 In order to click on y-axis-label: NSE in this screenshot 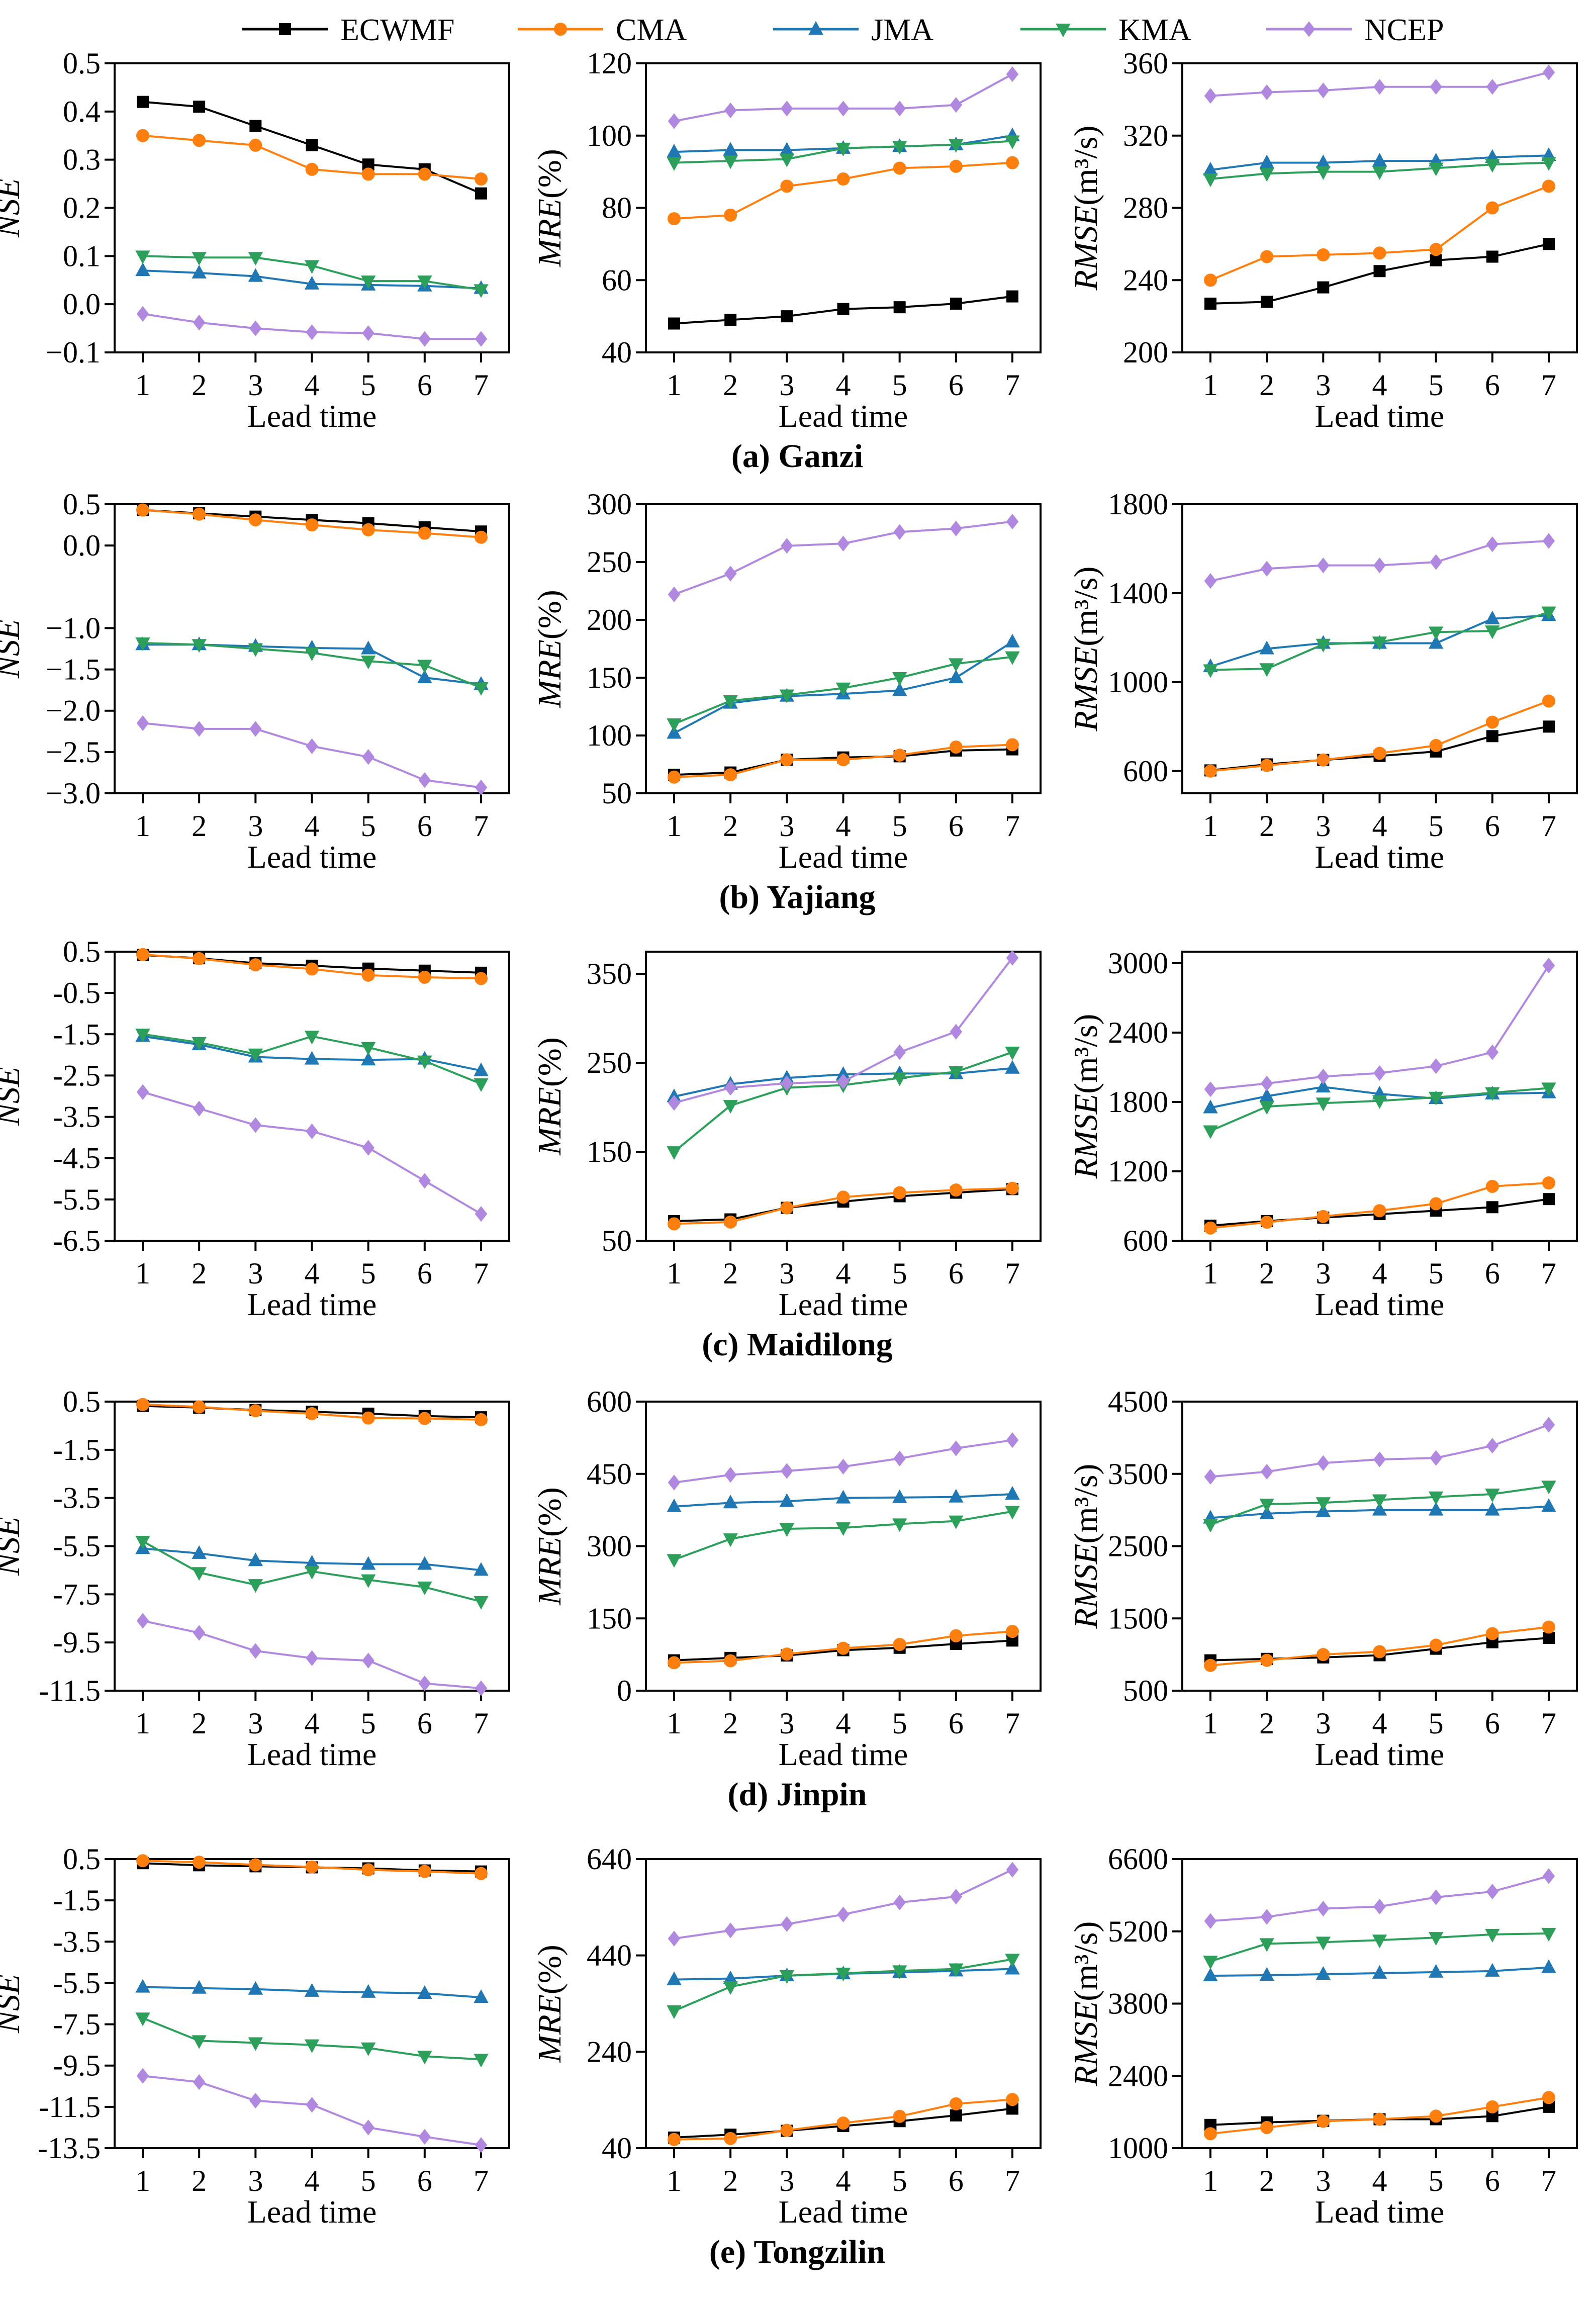, I will do `click(13, 649)`.